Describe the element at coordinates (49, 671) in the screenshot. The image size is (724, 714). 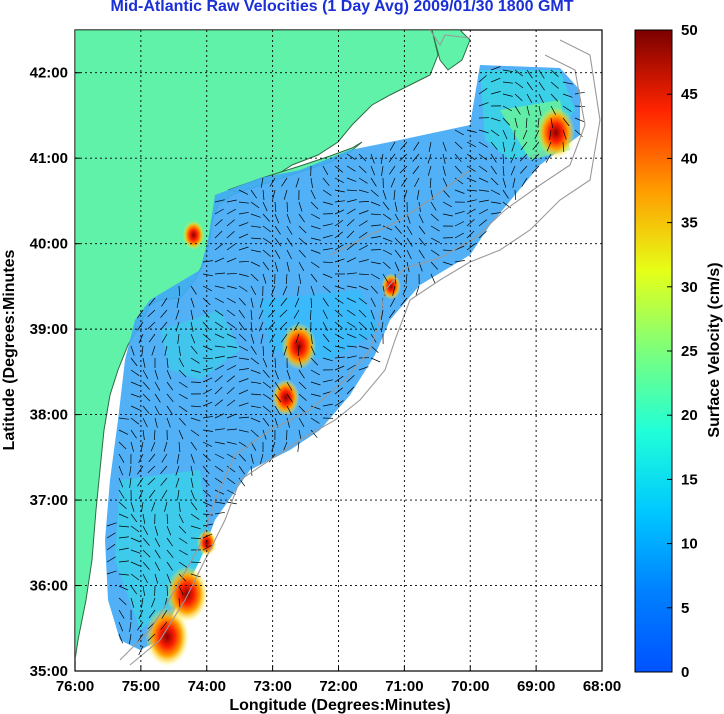
I see `y-tick-label: 35:00` at that location.